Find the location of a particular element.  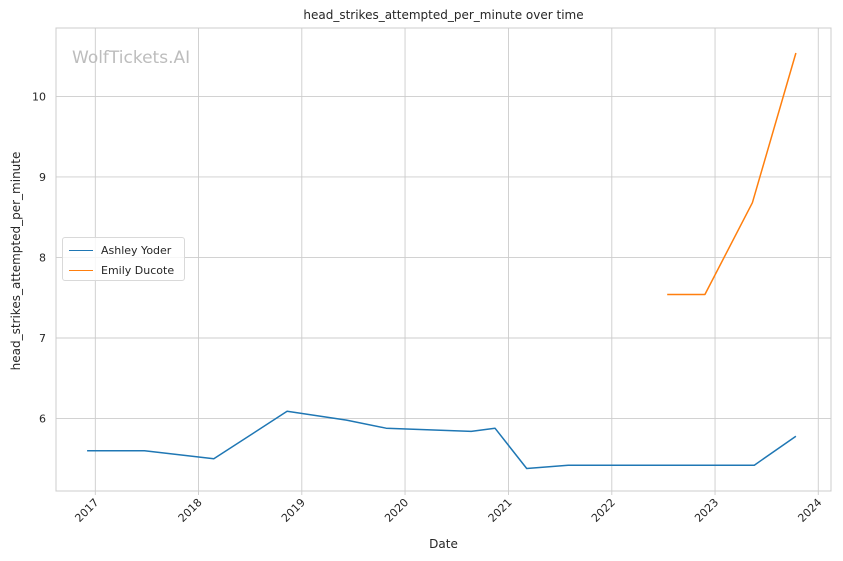

x-tick-label: 2023 is located at coordinates (706, 510).